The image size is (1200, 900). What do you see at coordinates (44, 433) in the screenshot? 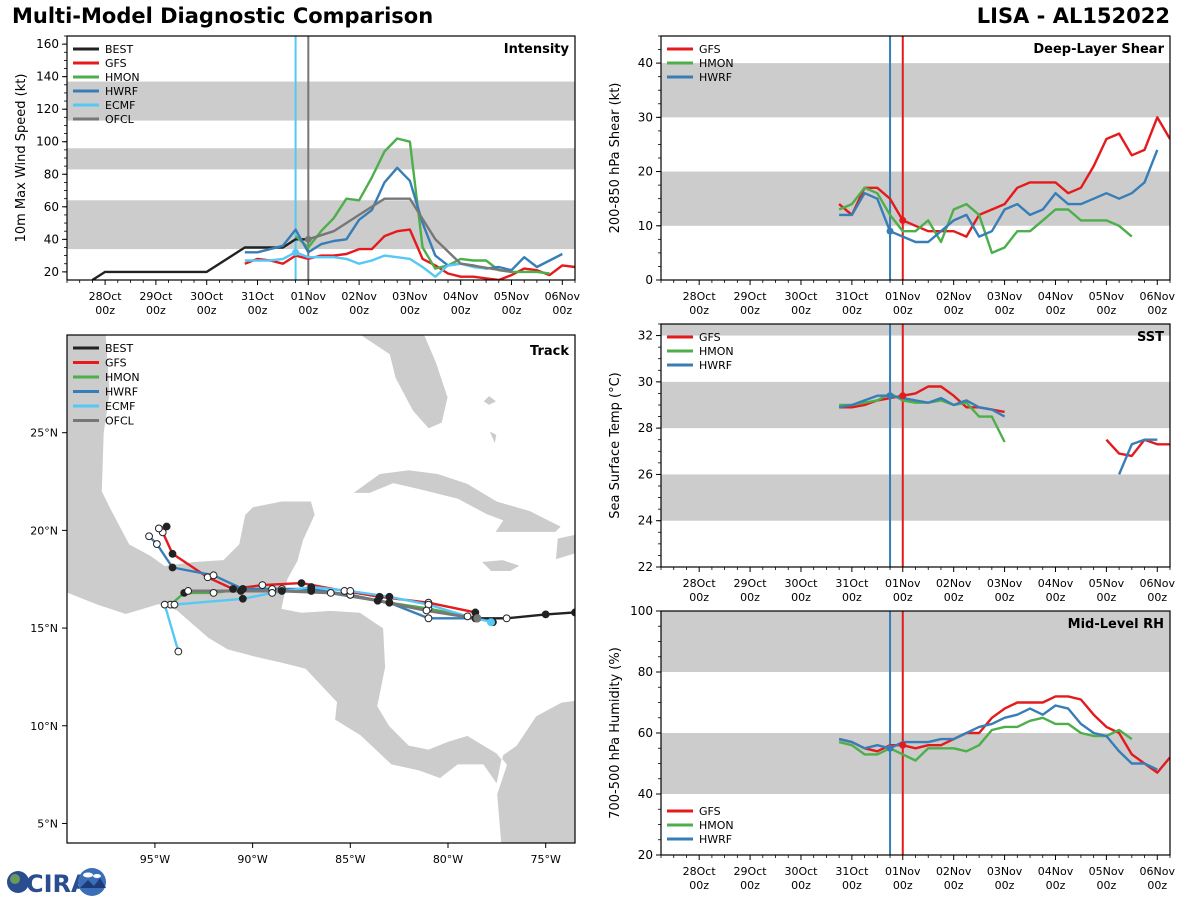
I see `lat-tick-label: 25°N` at bounding box center [44, 433].